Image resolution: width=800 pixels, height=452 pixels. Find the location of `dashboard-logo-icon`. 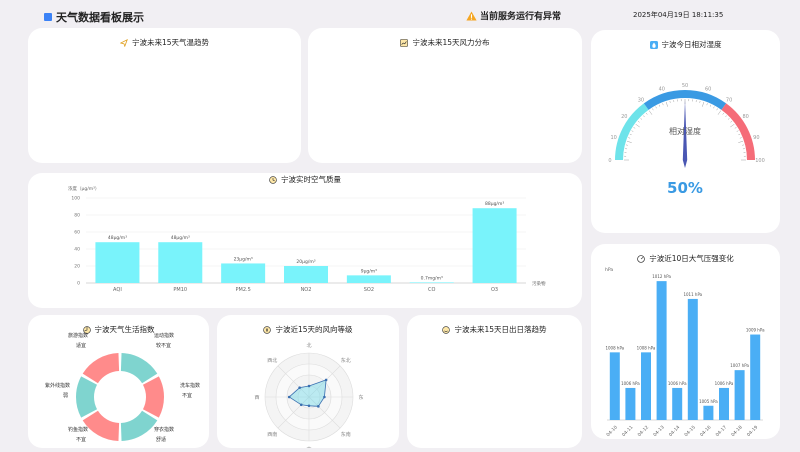

dashboard-logo-icon is located at coordinates (48, 17).